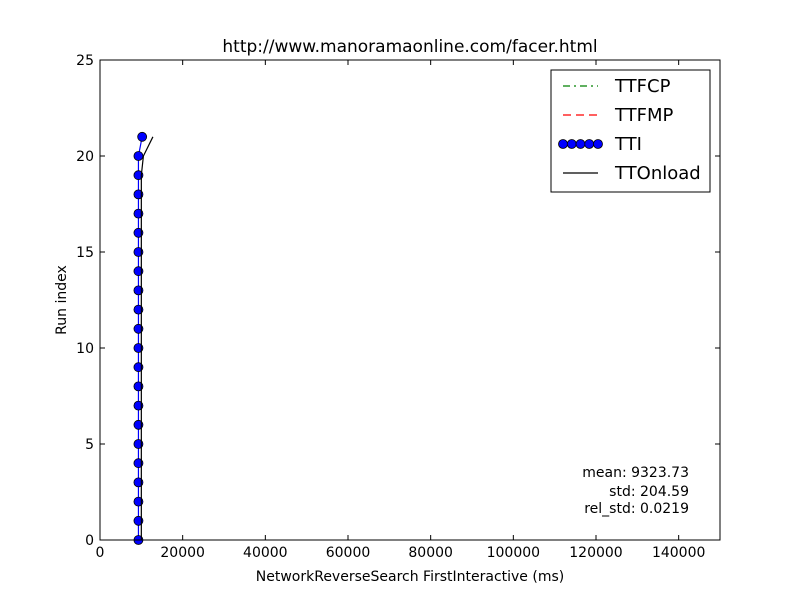 This screenshot has width=800, height=600. What do you see at coordinates (265, 553) in the screenshot?
I see `x-tick-label: 40000` at bounding box center [265, 553].